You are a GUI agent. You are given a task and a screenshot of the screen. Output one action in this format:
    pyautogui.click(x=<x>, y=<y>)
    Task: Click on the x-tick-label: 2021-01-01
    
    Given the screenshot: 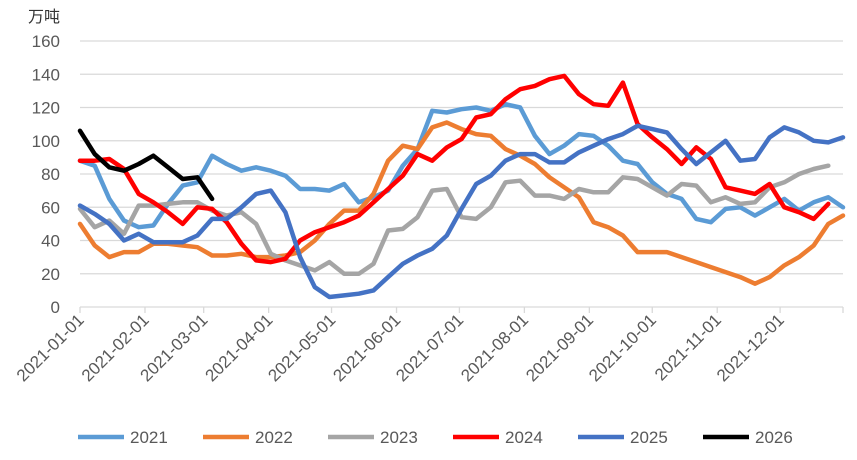 What is the action you would take?
    pyautogui.click(x=50, y=347)
    